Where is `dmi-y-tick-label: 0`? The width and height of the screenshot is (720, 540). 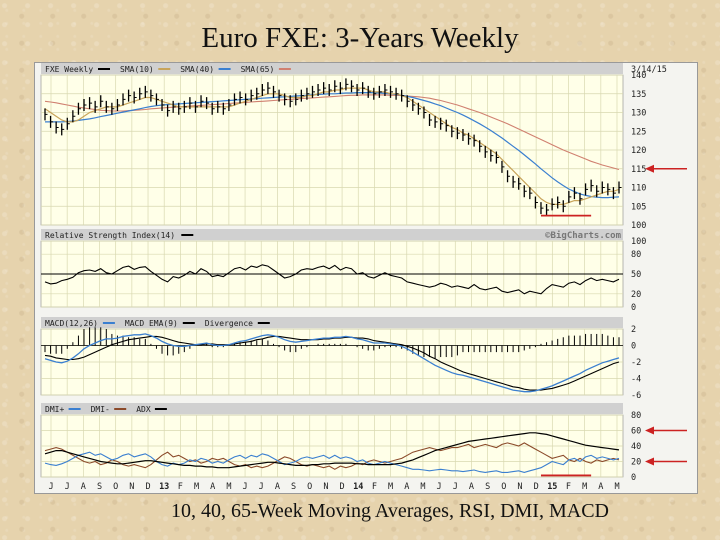 dmi-y-tick-label: 0 is located at coordinates (633, 478).